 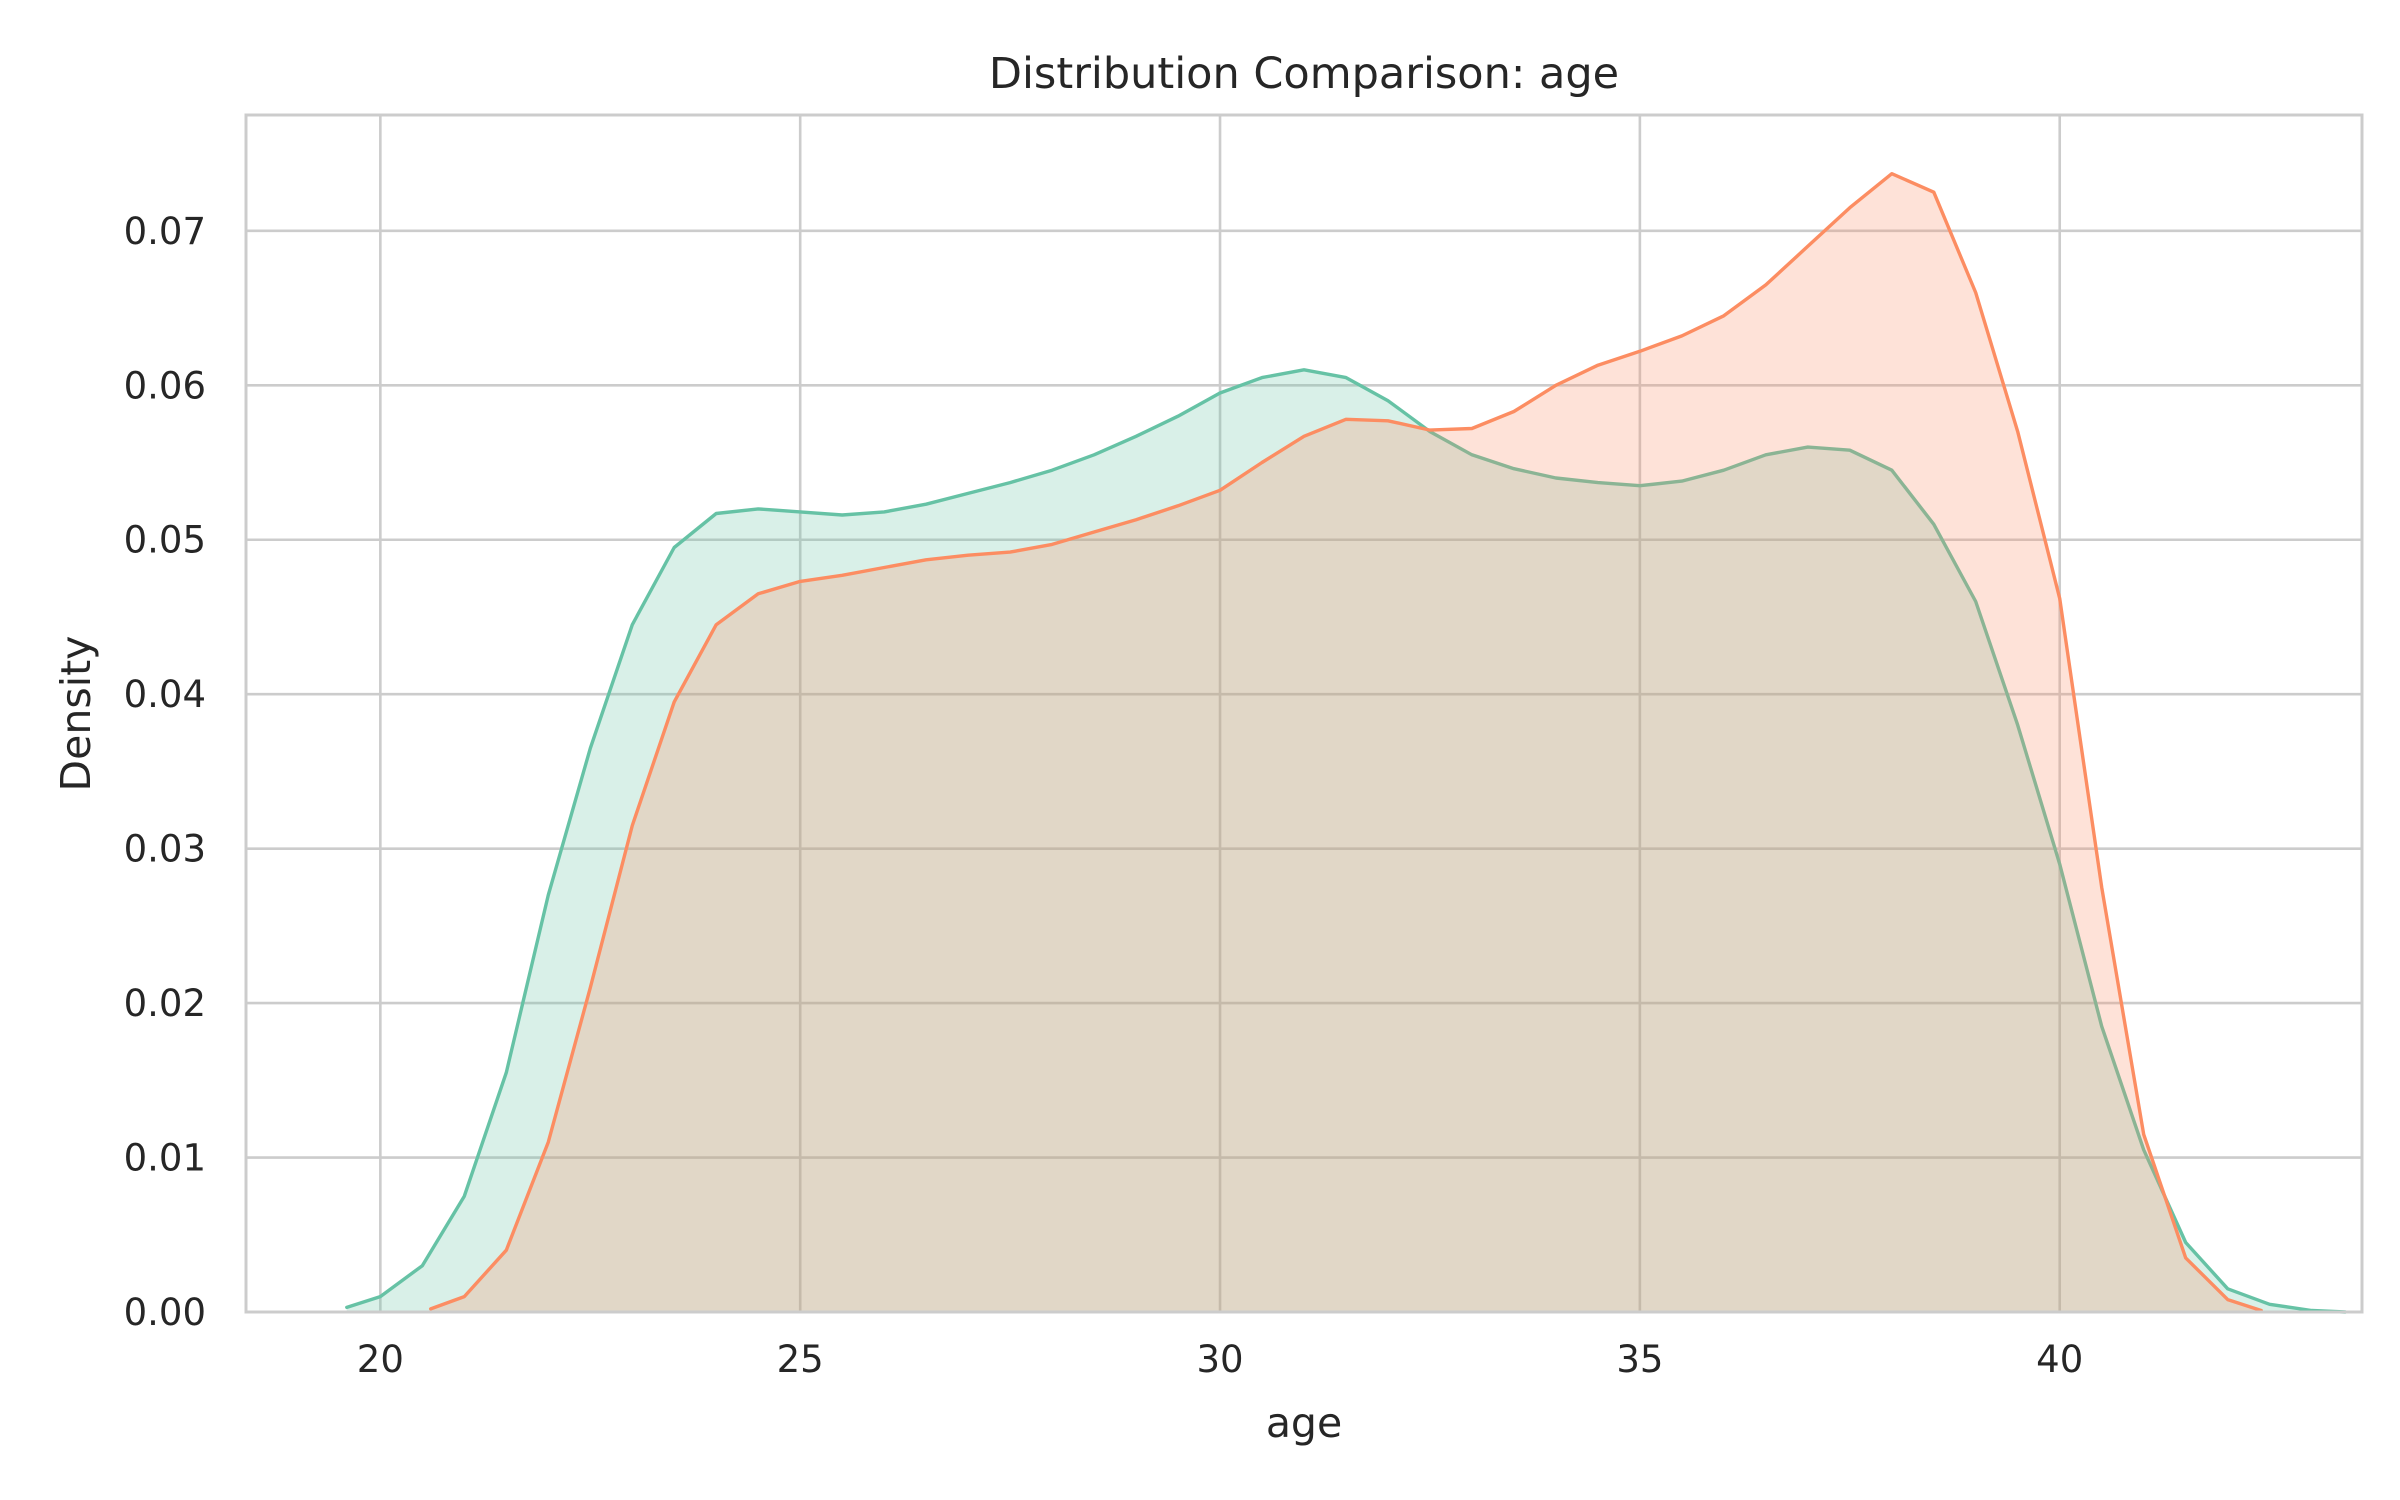 I want to click on x-tick-label: 40, so click(x=2059, y=1359).